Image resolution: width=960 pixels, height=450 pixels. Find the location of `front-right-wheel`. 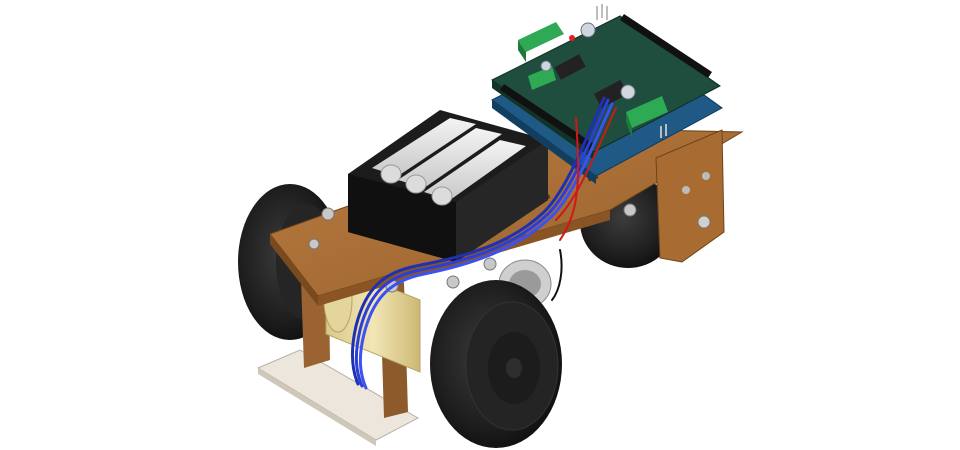

front-right-wheel is located at coordinates (496, 364).